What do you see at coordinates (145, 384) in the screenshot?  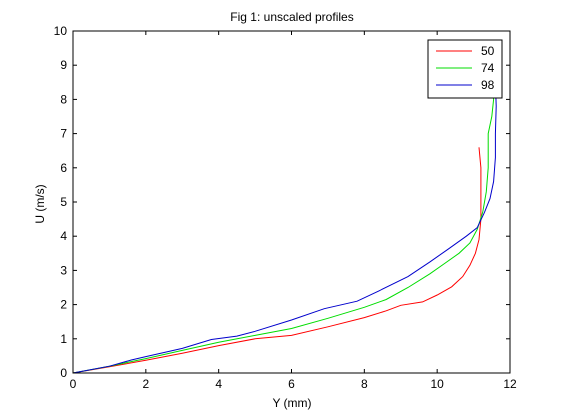 I see `x-tick-label: 2` at bounding box center [145, 384].